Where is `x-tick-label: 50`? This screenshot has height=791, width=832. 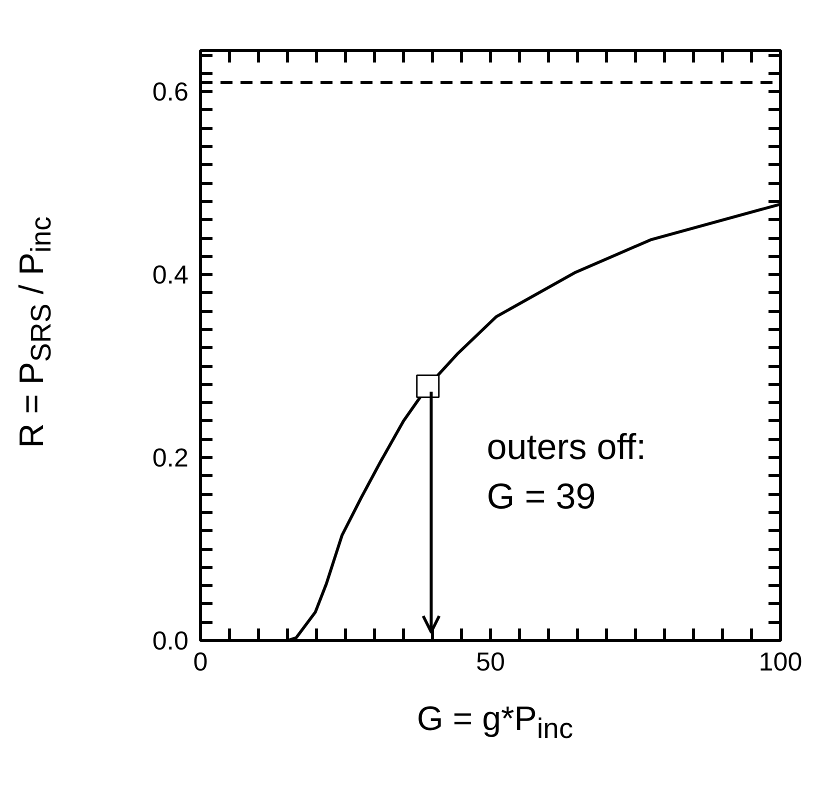 x-tick-label: 50 is located at coordinates (490, 661).